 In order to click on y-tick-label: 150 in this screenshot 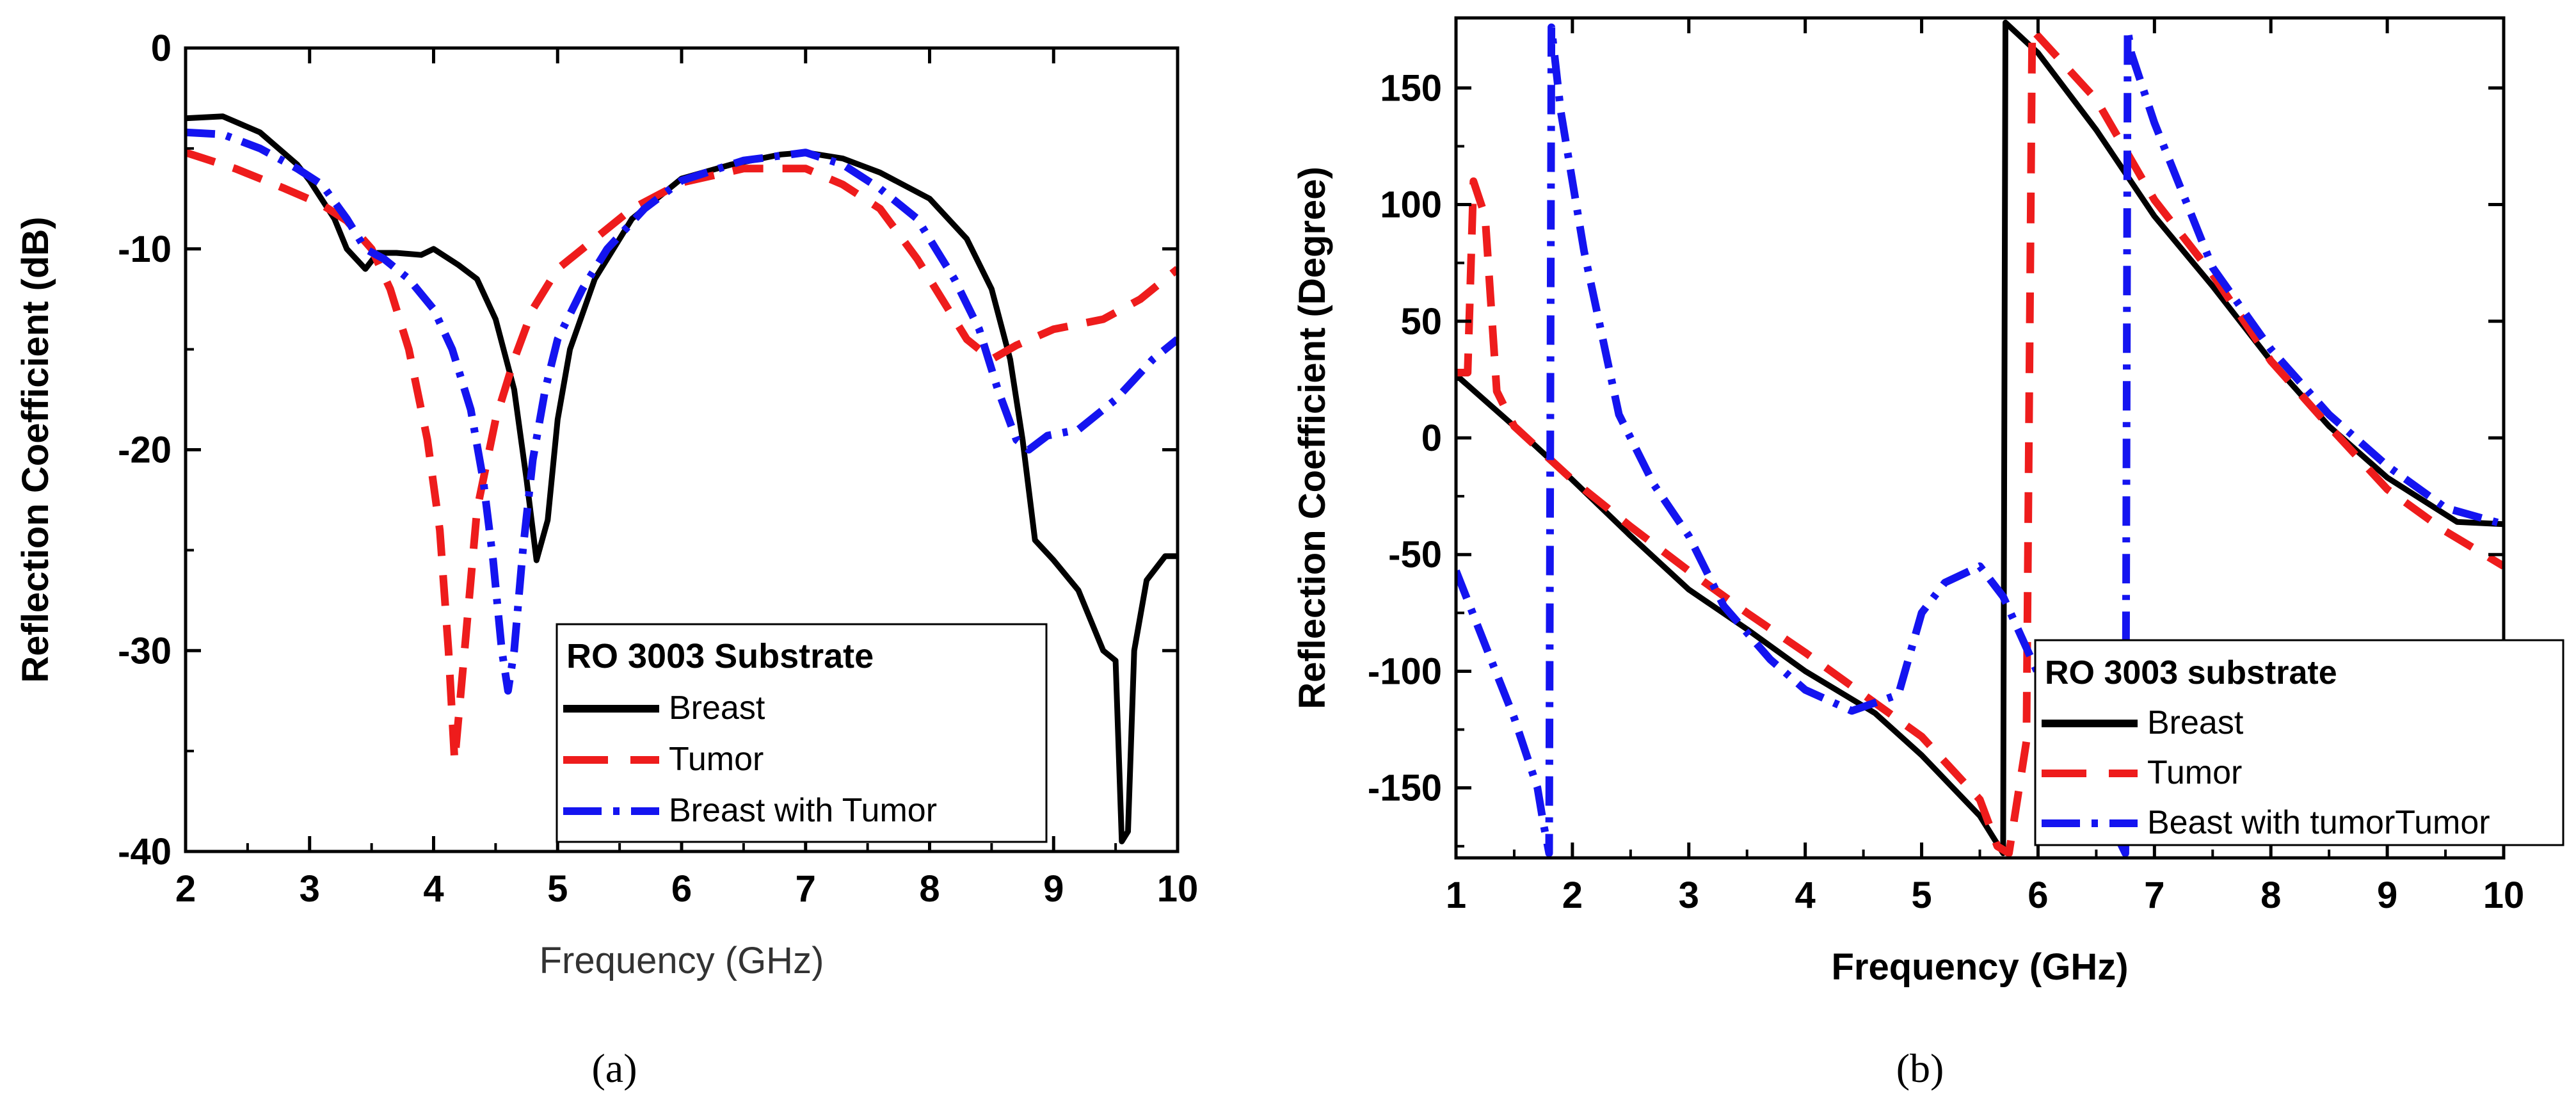, I will do `click(1411, 88)`.